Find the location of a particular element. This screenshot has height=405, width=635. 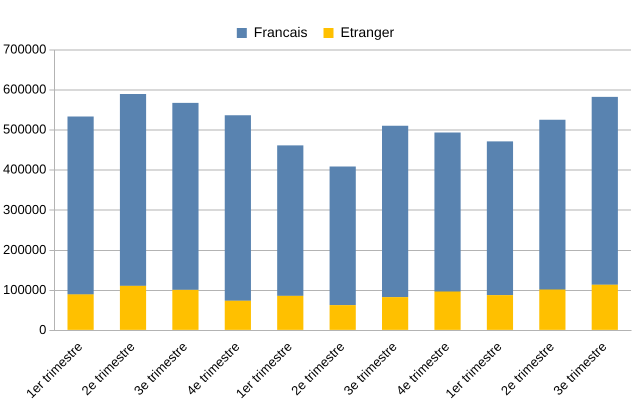

y-tick-label: 300000 is located at coordinates (24, 209).